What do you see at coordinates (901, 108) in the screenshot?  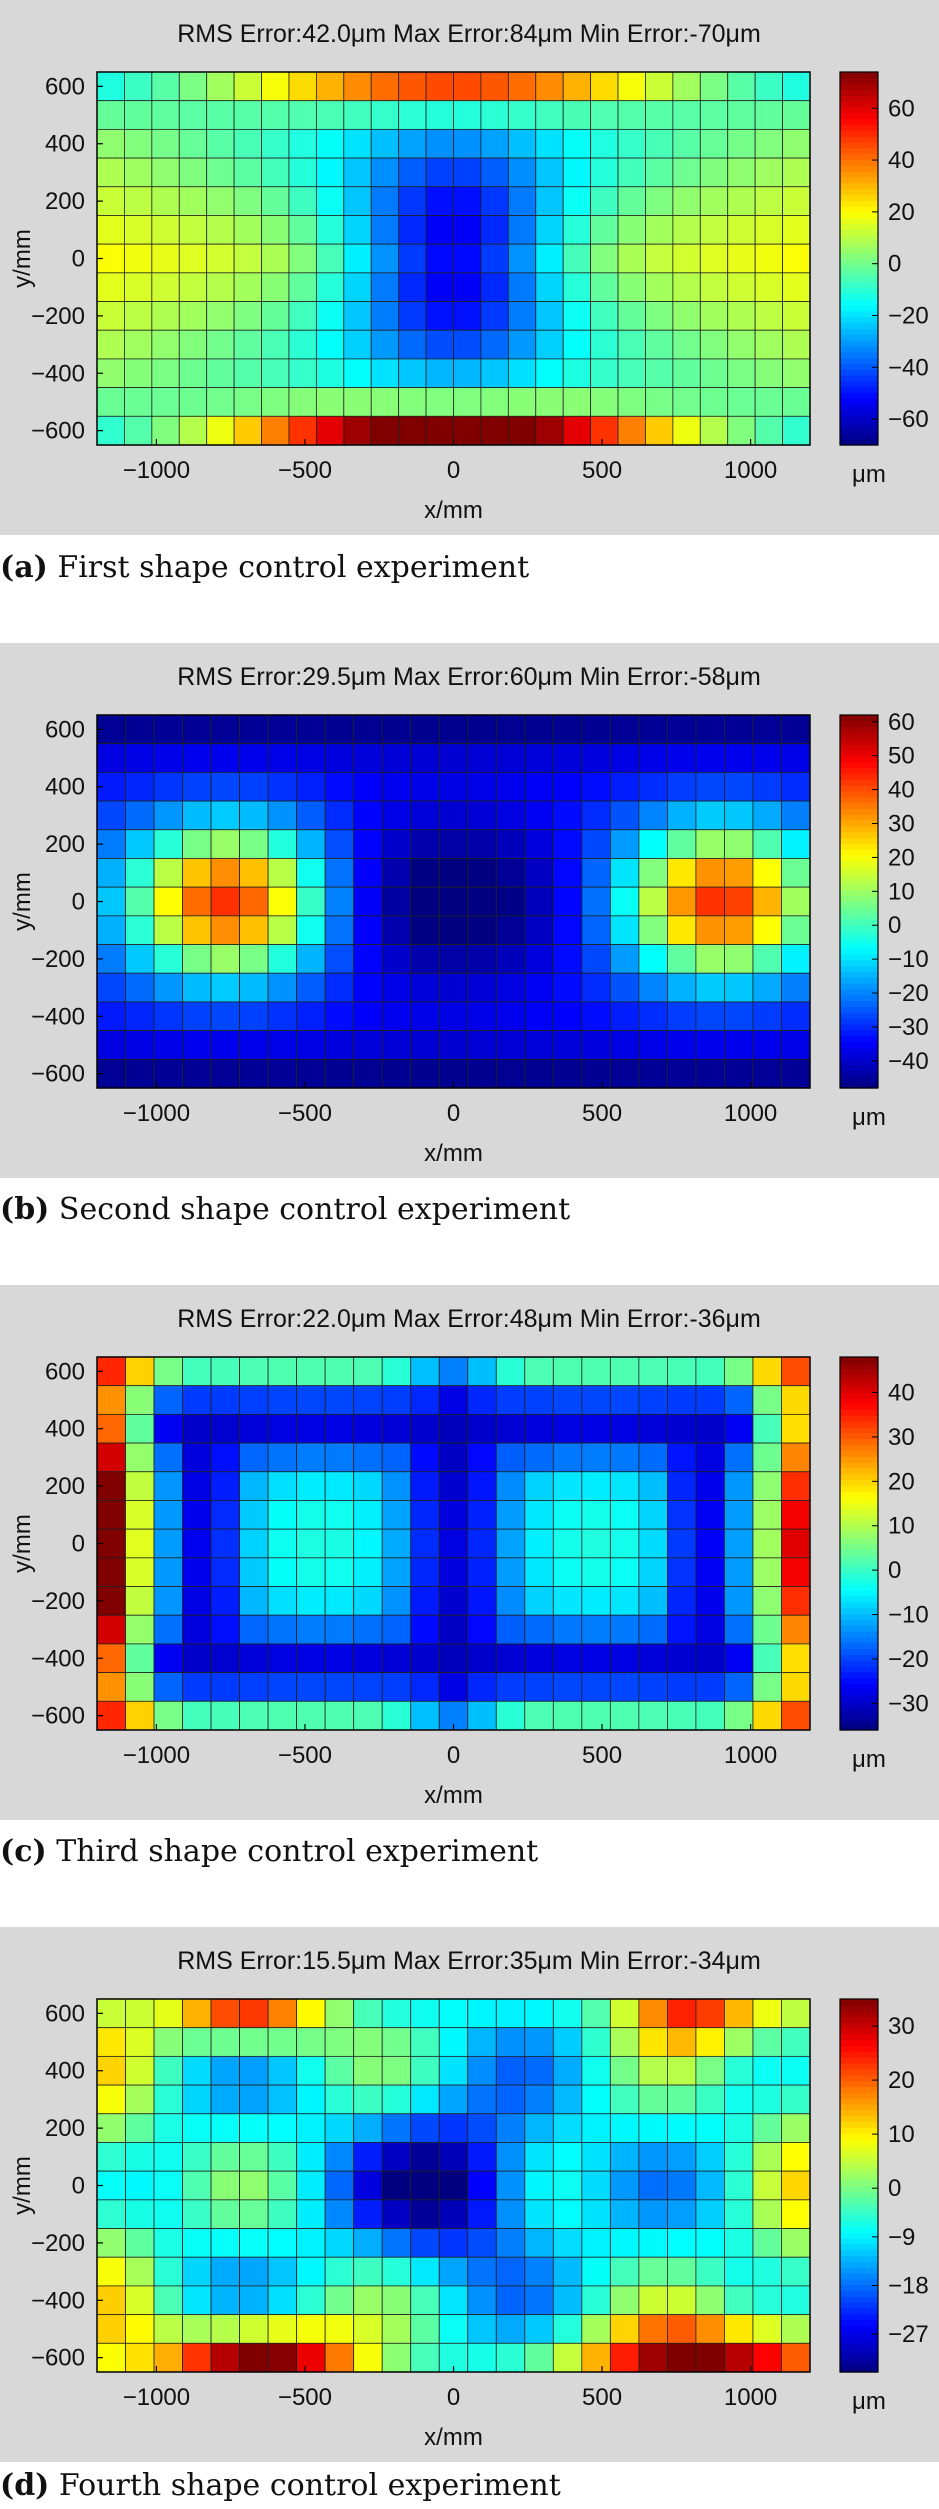 I see `colorbar-tick-label: 60` at bounding box center [901, 108].